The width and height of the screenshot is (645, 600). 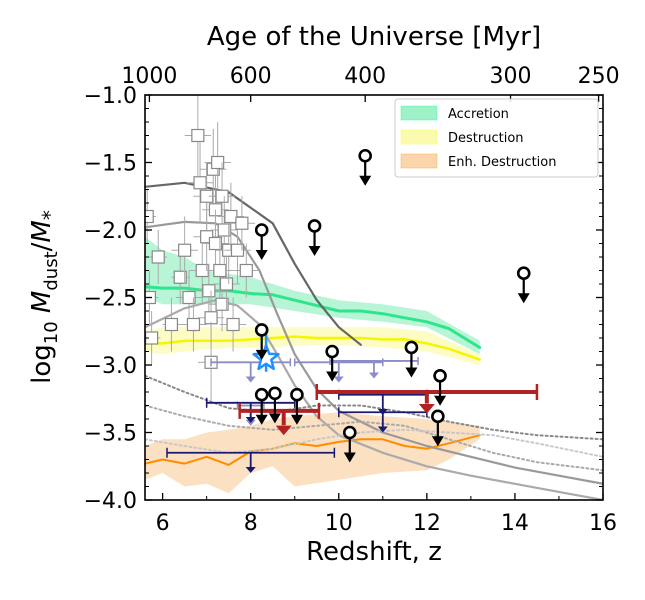 What do you see at coordinates (374, 552) in the screenshot?
I see `x-axis-title: Redshift, z` at bounding box center [374, 552].